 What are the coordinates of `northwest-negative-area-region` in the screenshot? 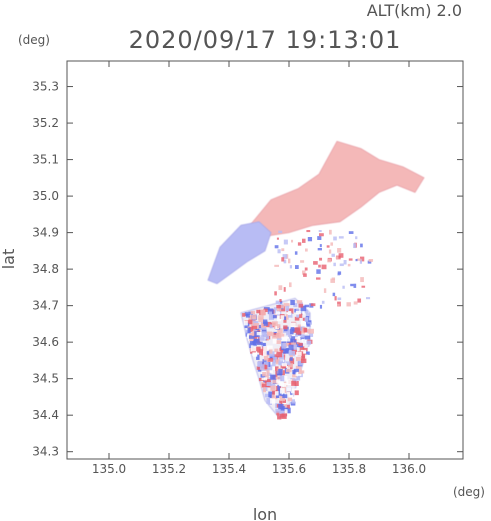 It's located at (239, 253).